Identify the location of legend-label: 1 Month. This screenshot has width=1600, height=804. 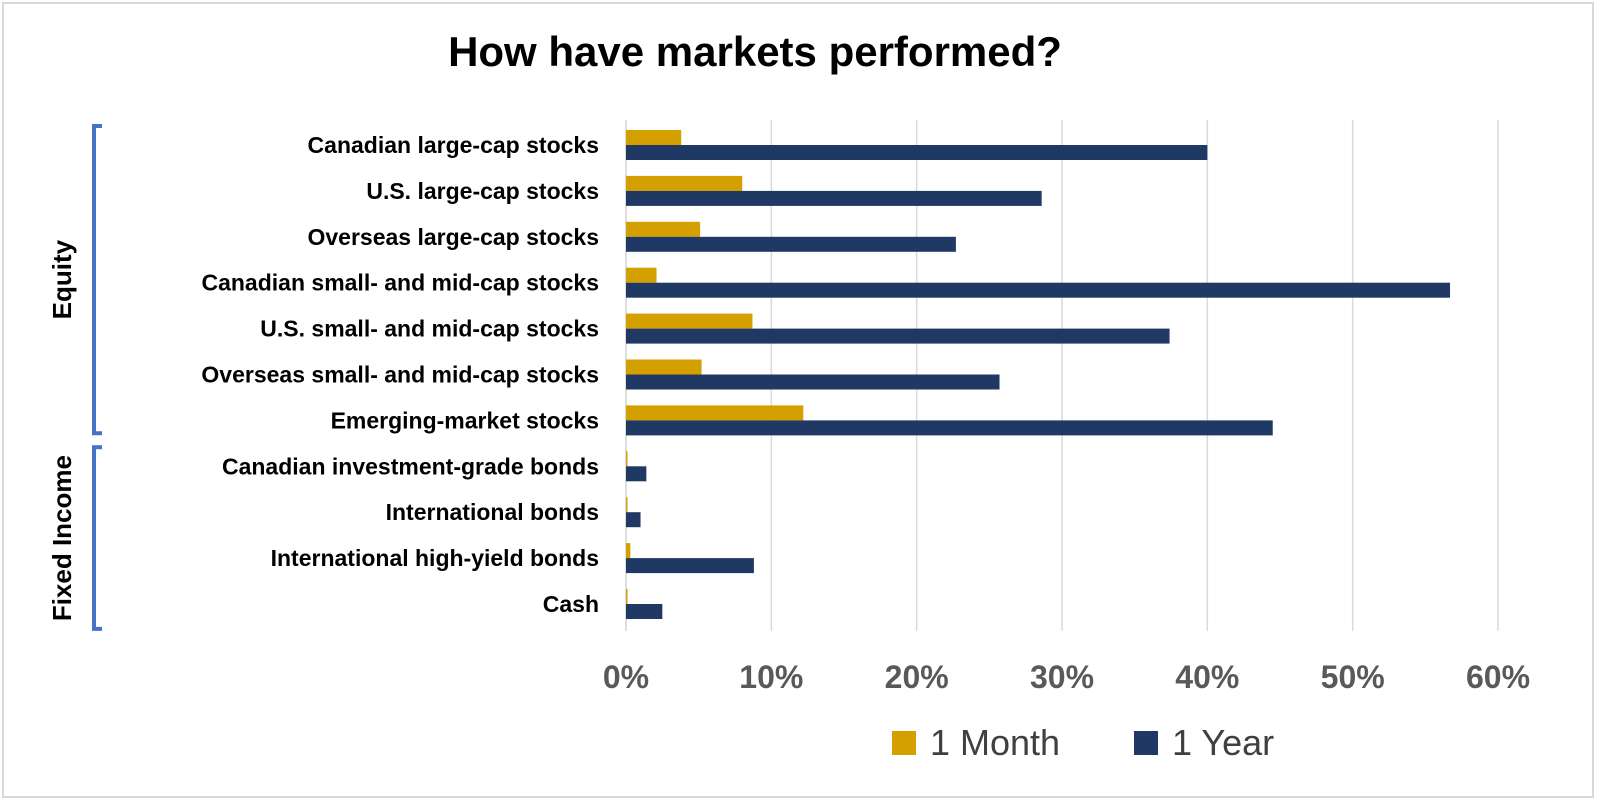
(995, 742).